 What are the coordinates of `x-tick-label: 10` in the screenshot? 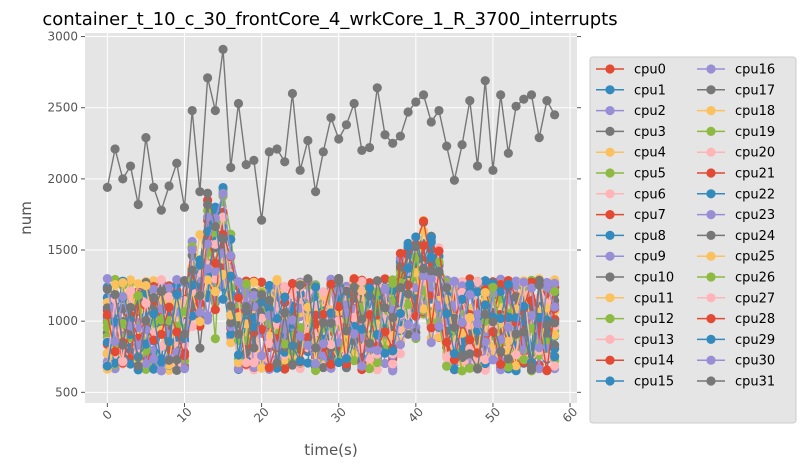 It's located at (184, 415).